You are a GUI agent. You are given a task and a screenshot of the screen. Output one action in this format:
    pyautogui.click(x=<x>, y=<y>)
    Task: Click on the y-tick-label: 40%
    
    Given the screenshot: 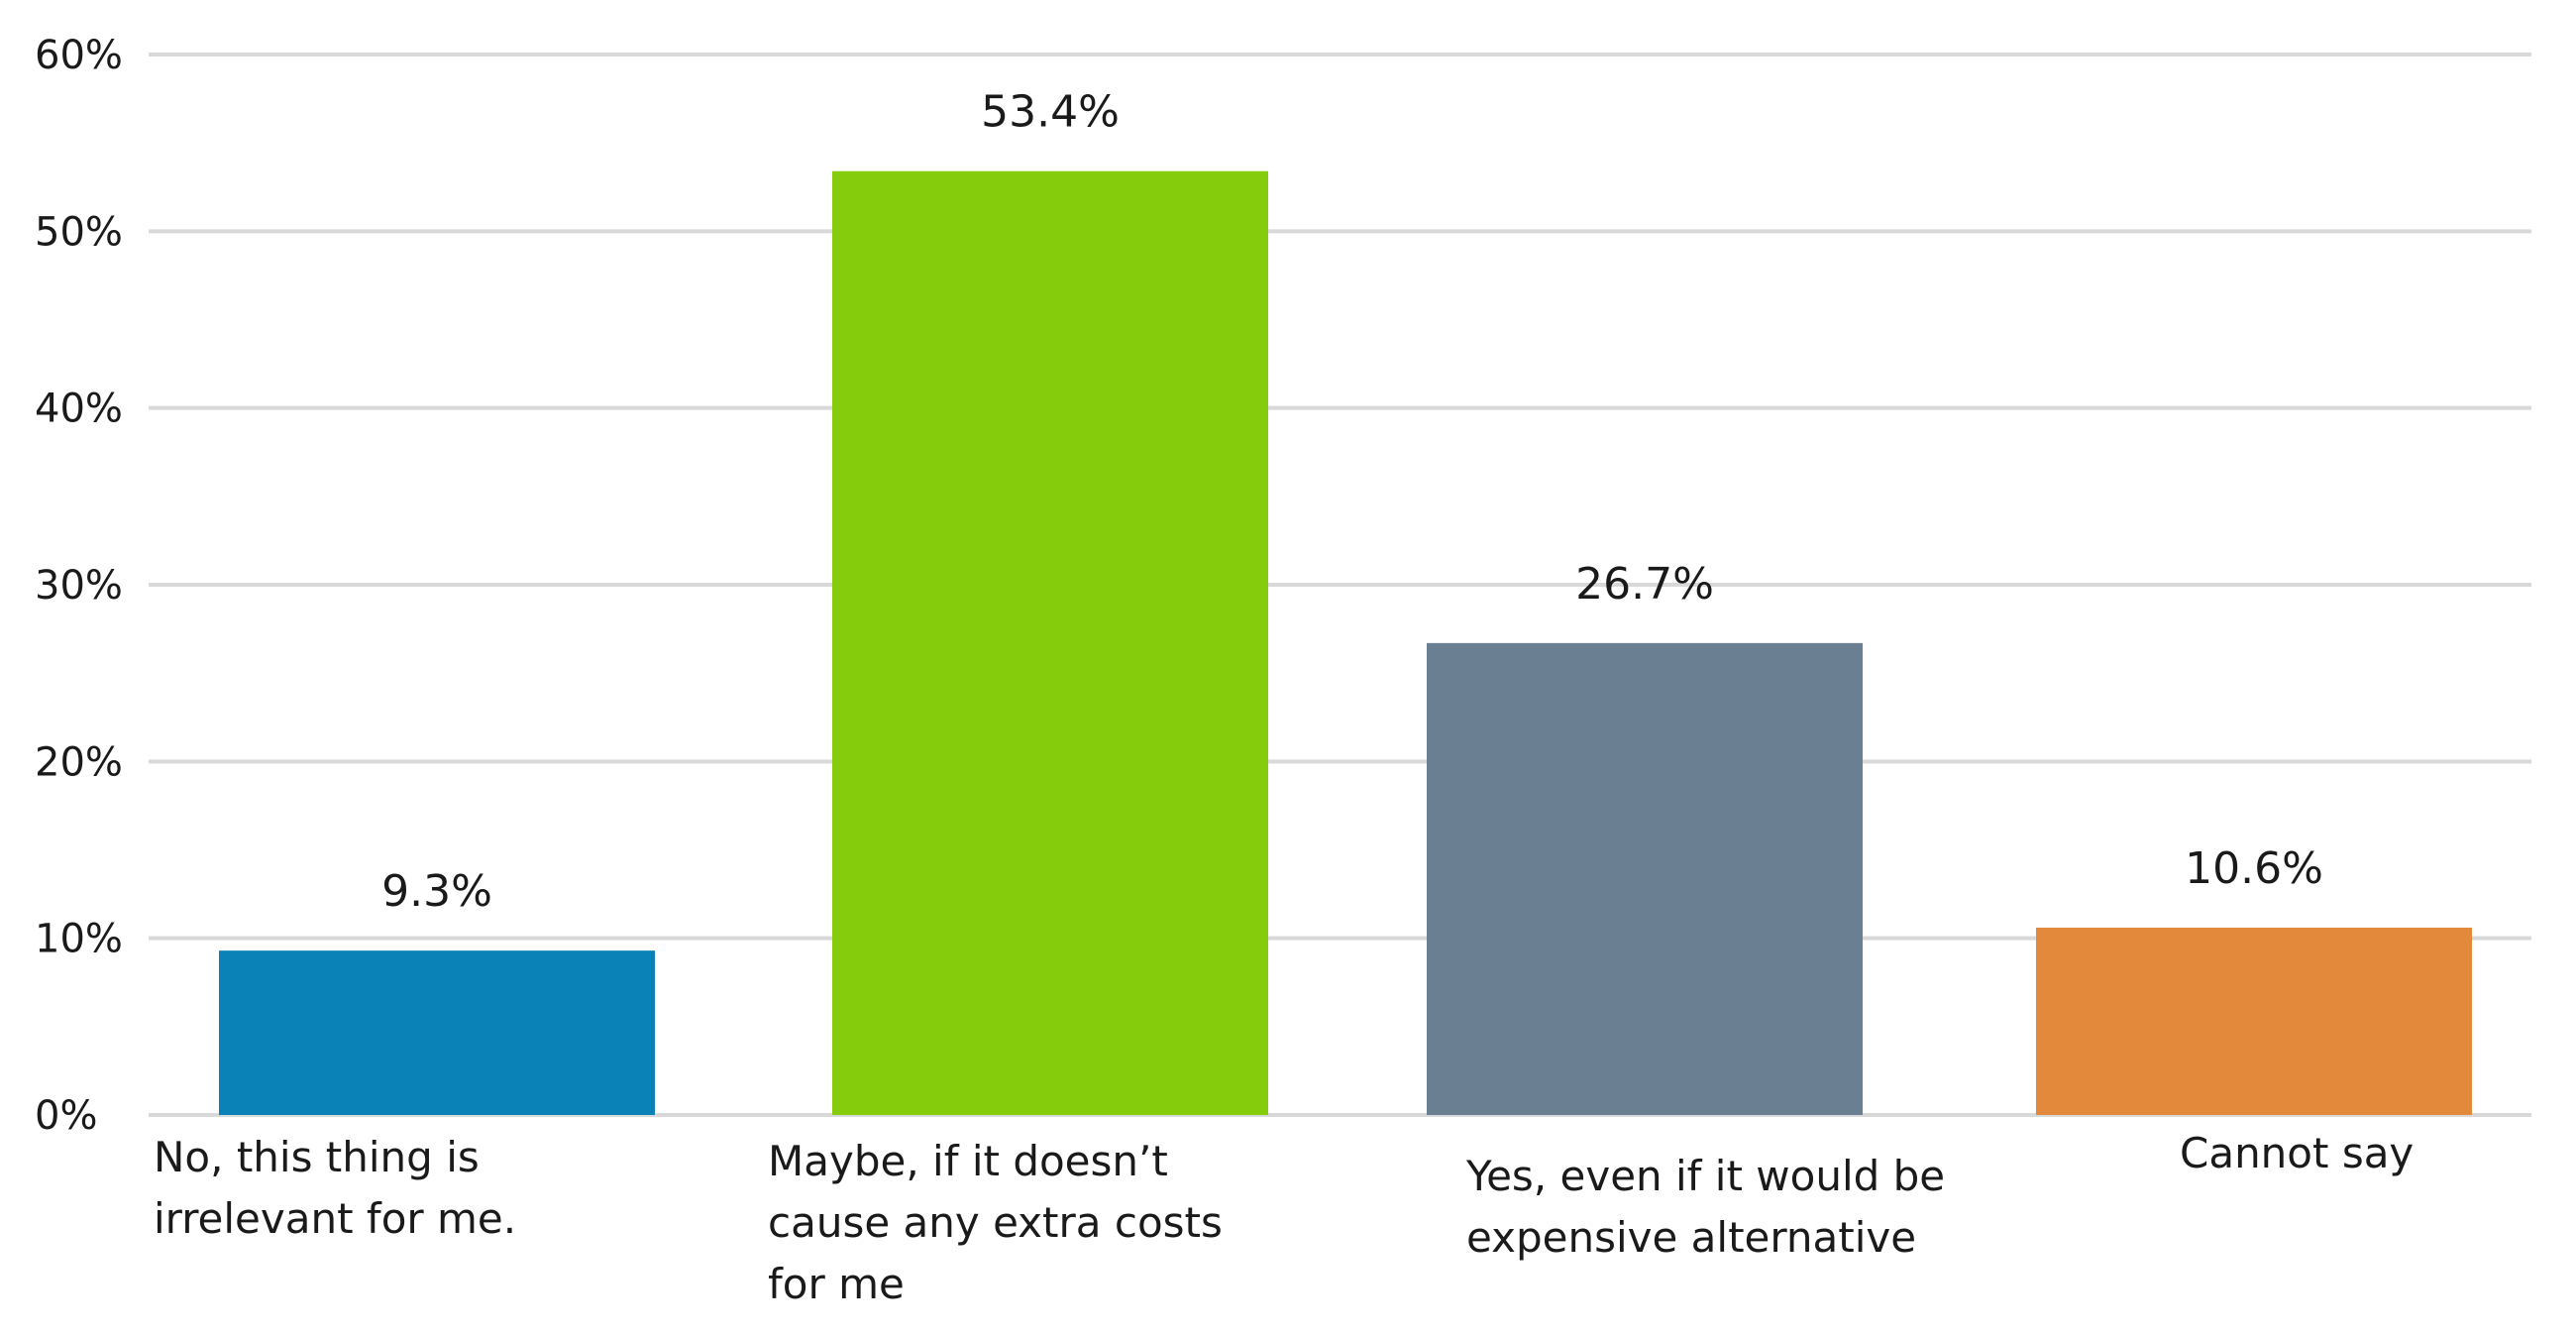 What is the action you would take?
    pyautogui.click(x=79, y=409)
    